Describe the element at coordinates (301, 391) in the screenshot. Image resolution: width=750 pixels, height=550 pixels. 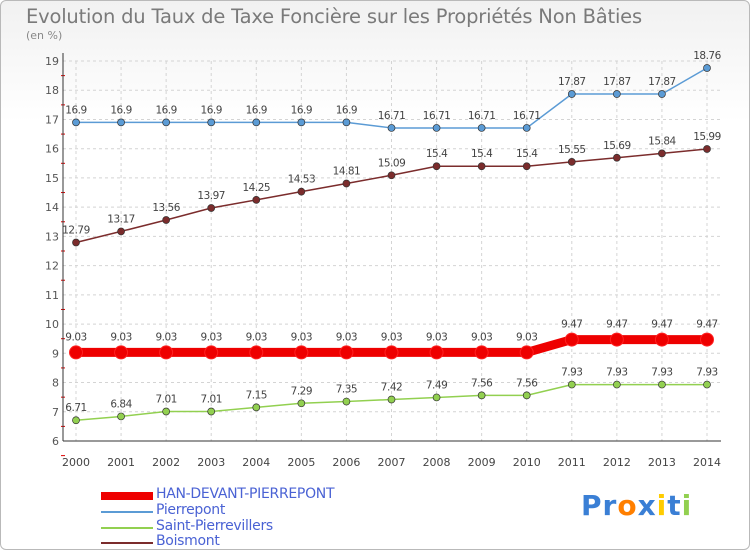
I see `data-label: 7.29` at that location.